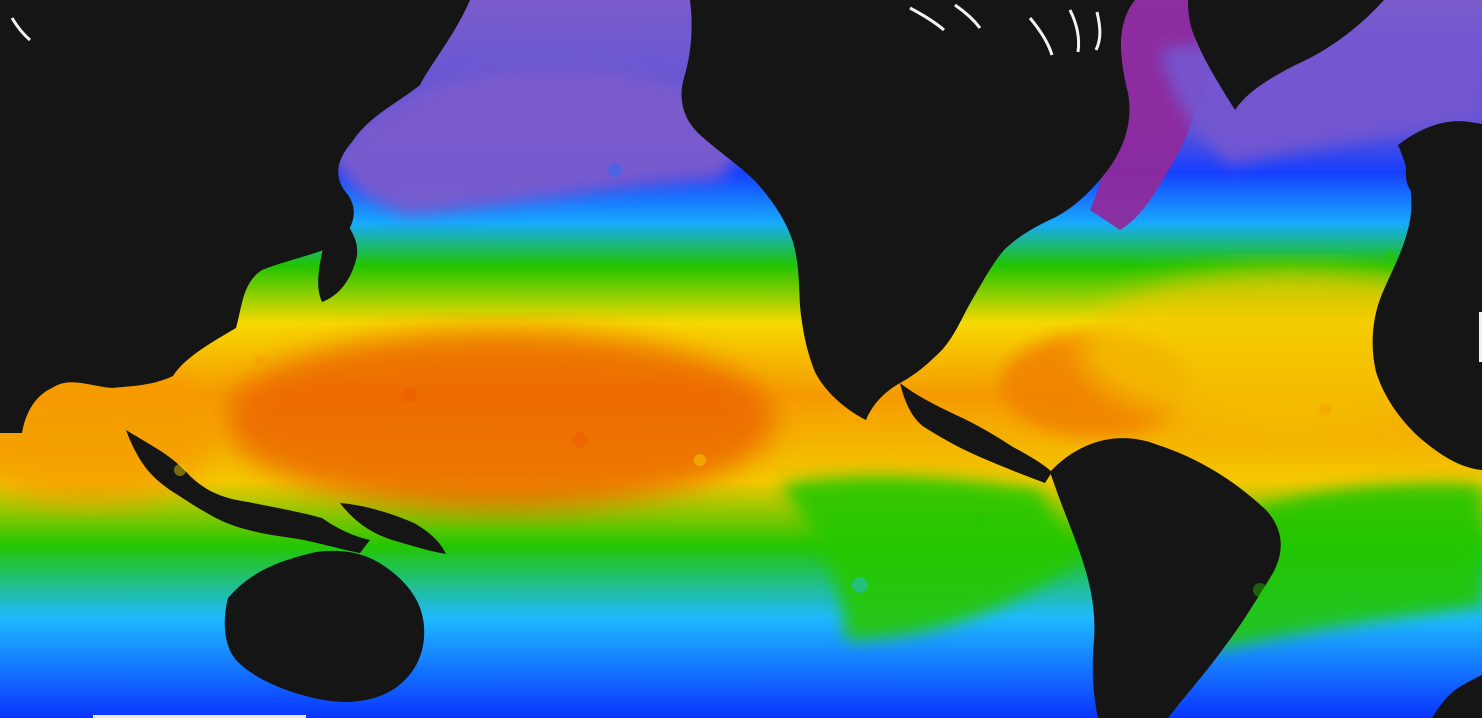 The height and width of the screenshot is (718, 1482). What do you see at coordinates (199, 716) in the screenshot?
I see `map-scale-strip` at bounding box center [199, 716].